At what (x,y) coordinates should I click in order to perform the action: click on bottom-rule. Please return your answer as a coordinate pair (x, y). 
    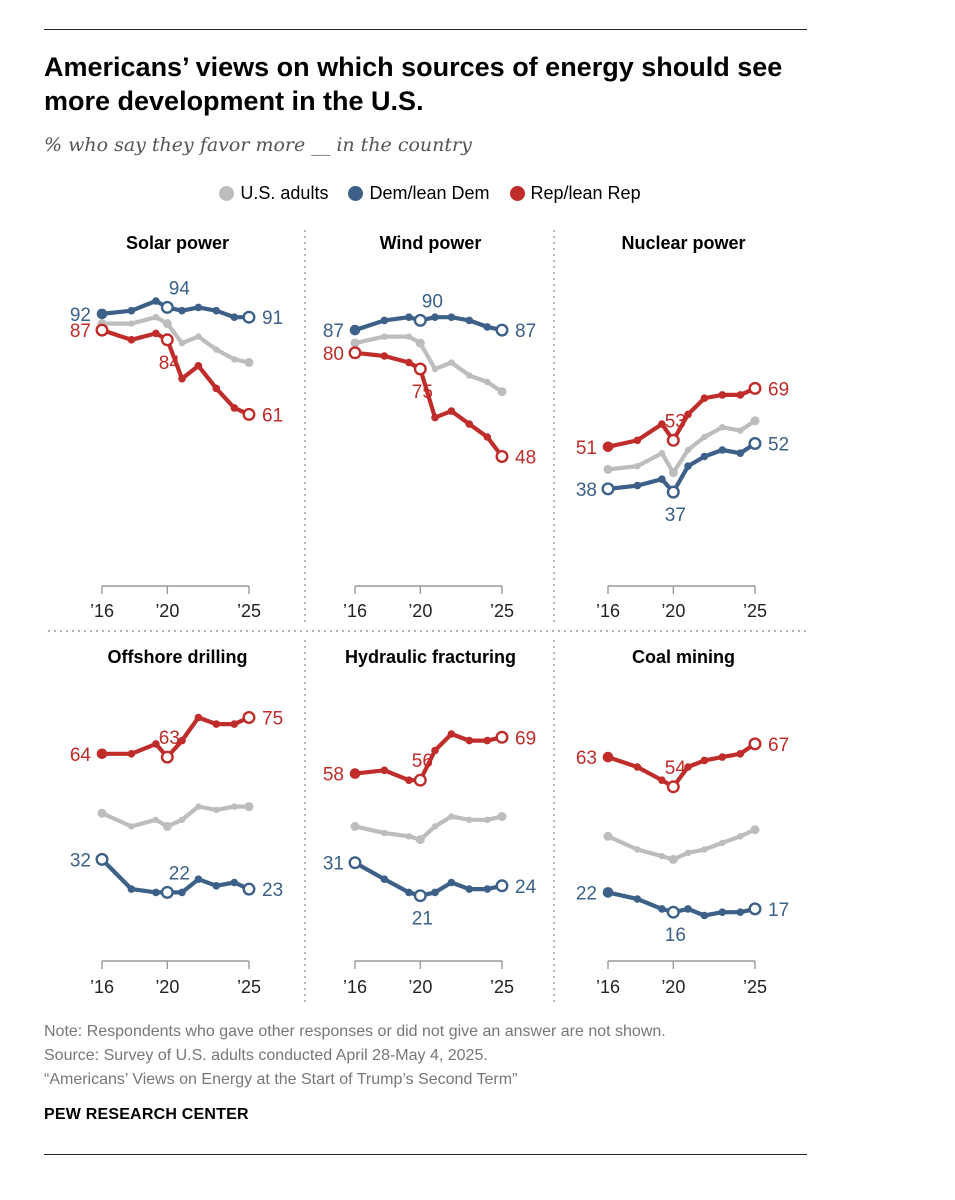
    Looking at the image, I should click on (425, 1154).